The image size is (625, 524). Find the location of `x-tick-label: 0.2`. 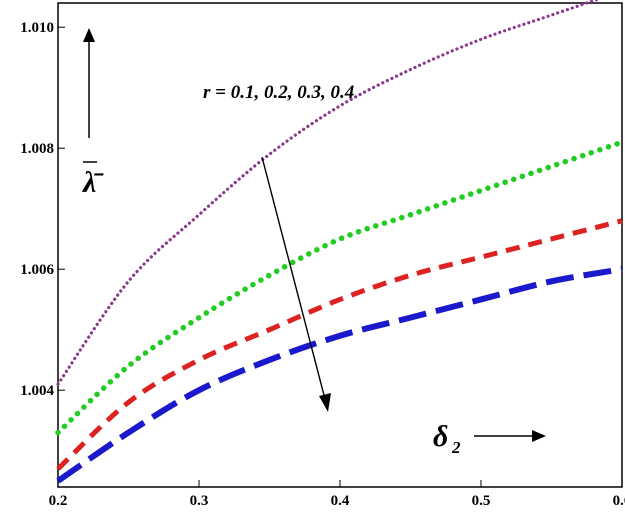

x-tick-label: 0.2 is located at coordinates (58, 501).